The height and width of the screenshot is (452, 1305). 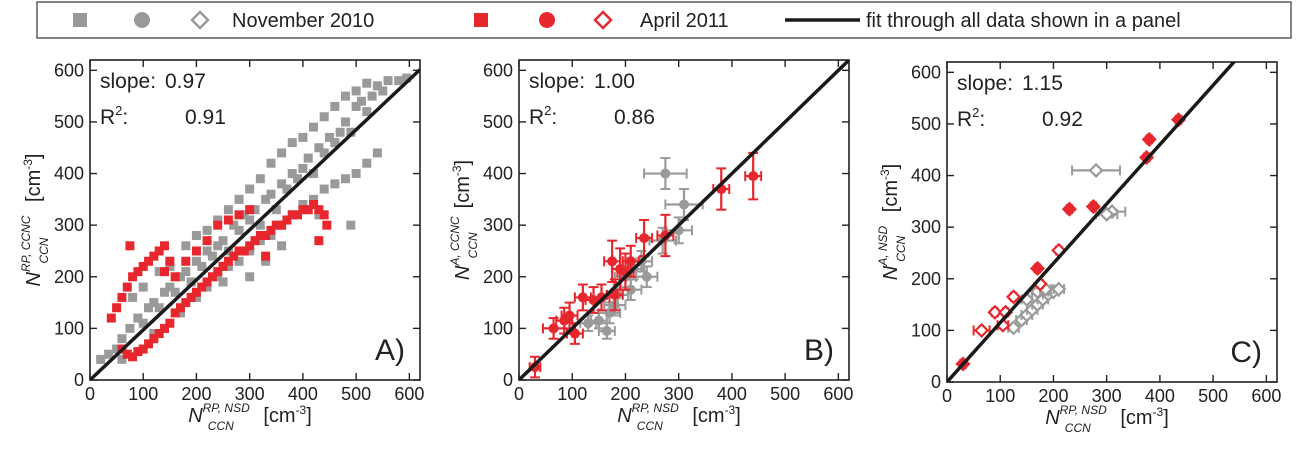 I want to click on legend-fit-label: fit through all data shown in a panel, so click(x=1023, y=21).